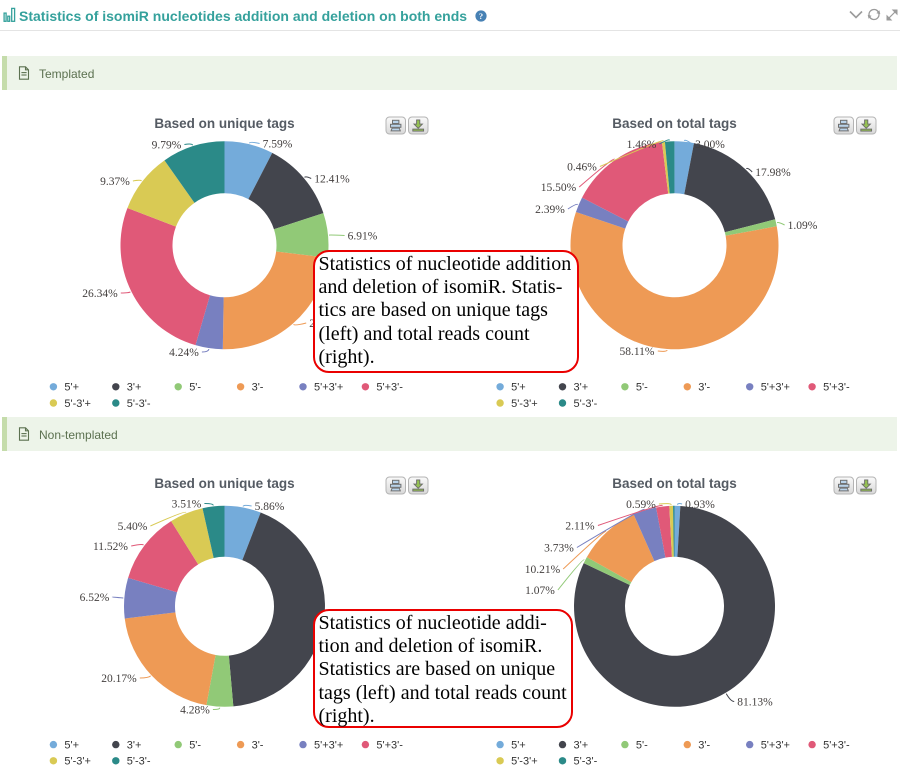 The width and height of the screenshot is (900, 779). What do you see at coordinates (559, 549) in the screenshot?
I see `svg-text: 3.73%` at bounding box center [559, 549].